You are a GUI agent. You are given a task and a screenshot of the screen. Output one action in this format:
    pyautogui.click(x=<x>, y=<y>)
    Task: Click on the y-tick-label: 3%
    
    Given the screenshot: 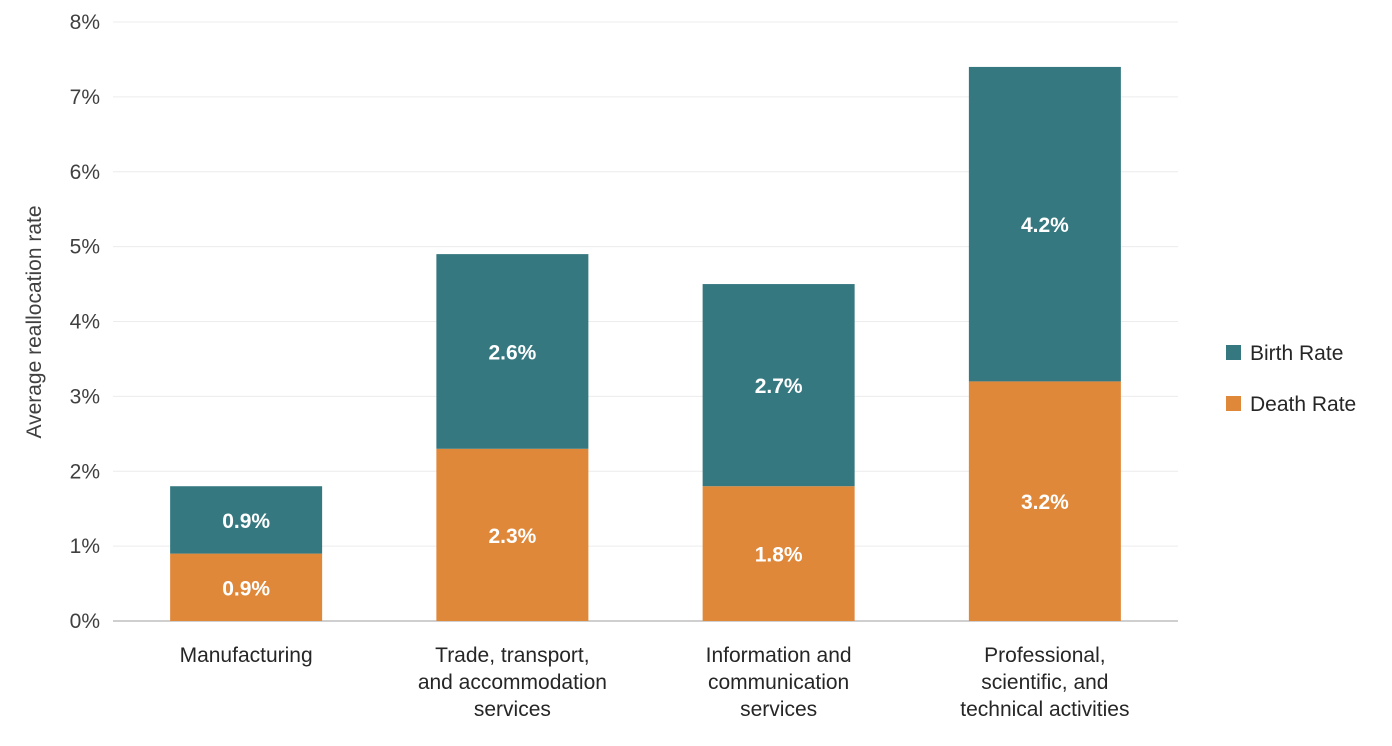 What is the action you would take?
    pyautogui.click(x=85, y=396)
    